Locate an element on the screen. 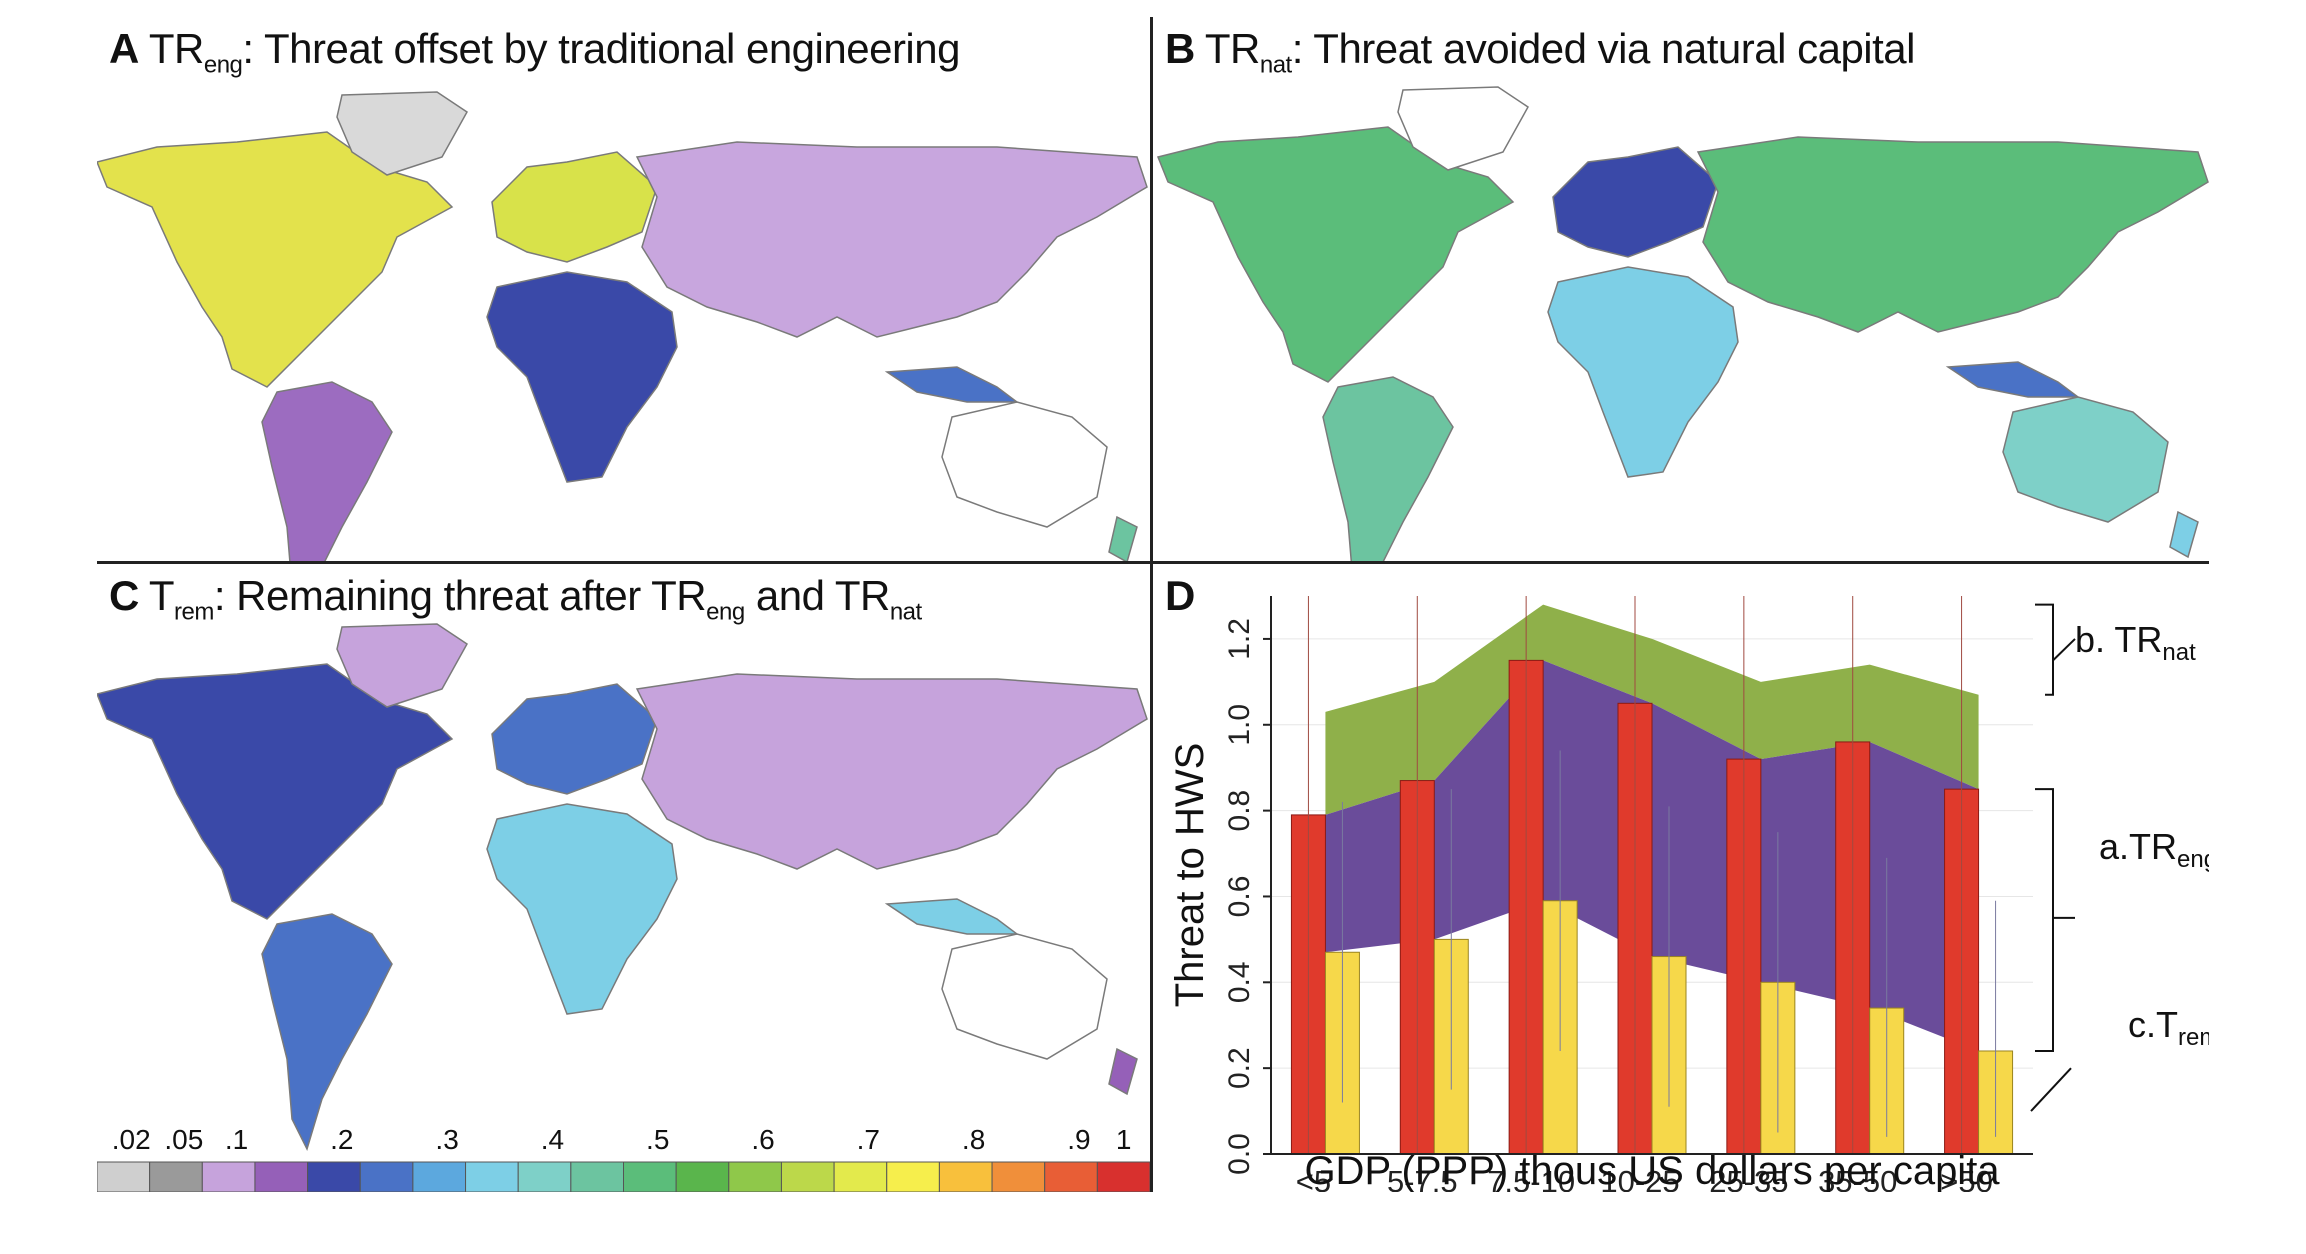  y-axis-label: Threat to HWS is located at coordinates (1190, 875).